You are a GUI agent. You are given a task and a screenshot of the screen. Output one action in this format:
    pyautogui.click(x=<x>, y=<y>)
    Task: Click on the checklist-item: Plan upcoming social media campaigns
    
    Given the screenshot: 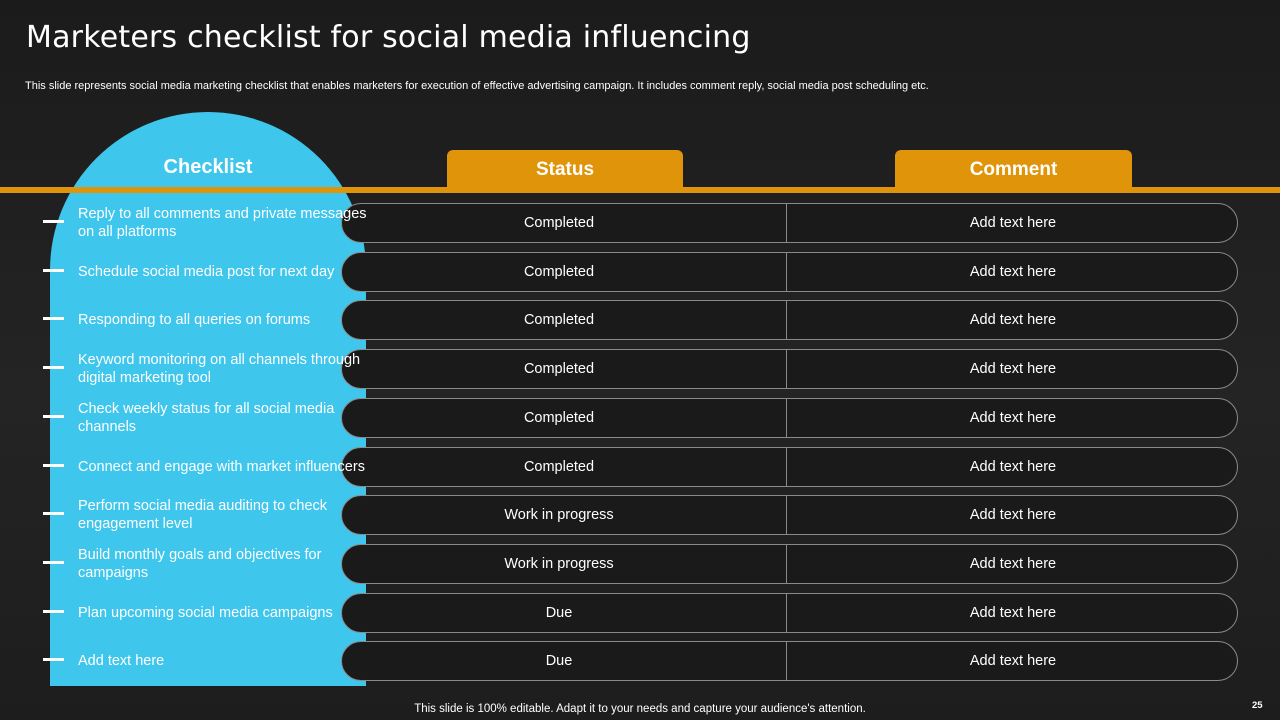 What is the action you would take?
    pyautogui.click(x=185, y=613)
    